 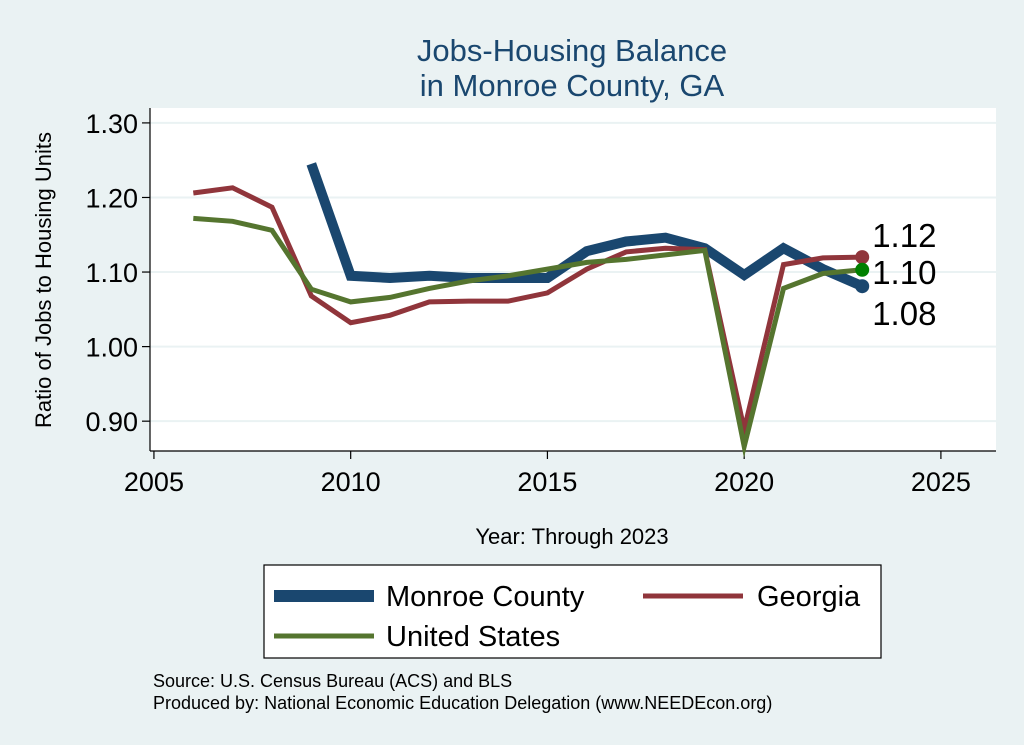 I want to click on x-tick-label: 2010, so click(x=351, y=482).